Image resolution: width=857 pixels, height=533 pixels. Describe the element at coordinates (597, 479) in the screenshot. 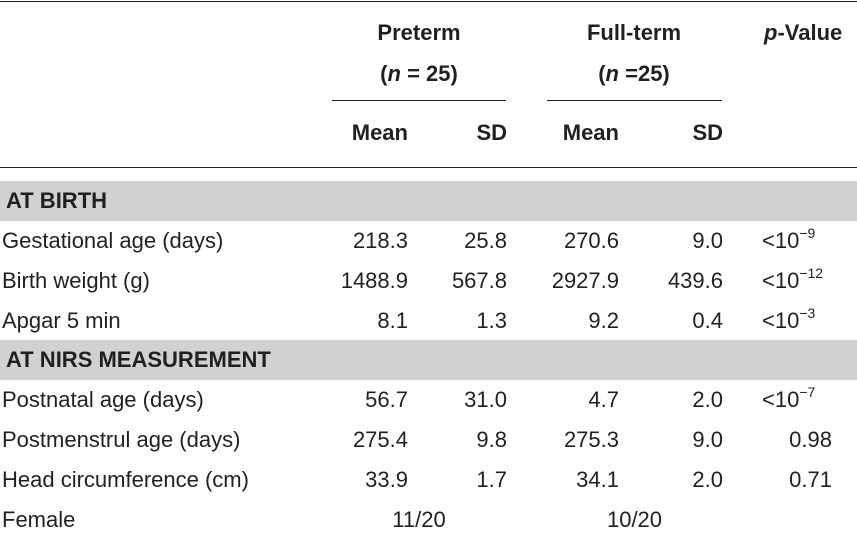

I see `fullterm-mean-cell: 34.1` at that location.